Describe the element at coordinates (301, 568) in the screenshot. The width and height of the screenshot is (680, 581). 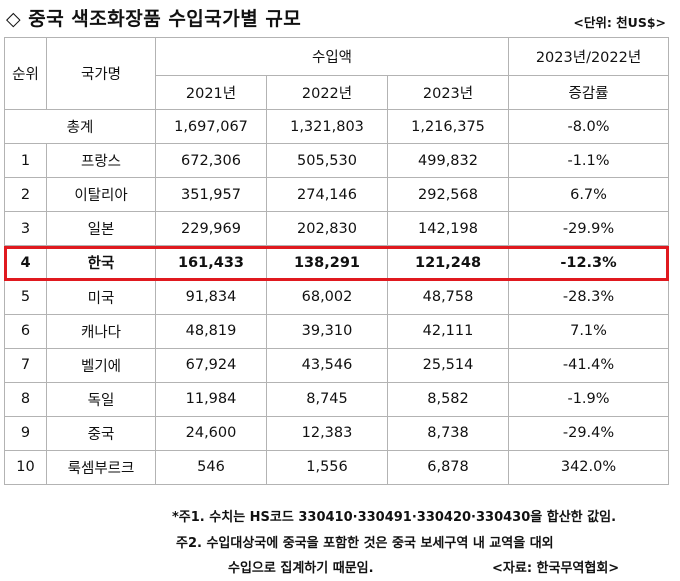
I see `footnote-2-line-2: 수입으로 집계하기 때문임.` at that location.